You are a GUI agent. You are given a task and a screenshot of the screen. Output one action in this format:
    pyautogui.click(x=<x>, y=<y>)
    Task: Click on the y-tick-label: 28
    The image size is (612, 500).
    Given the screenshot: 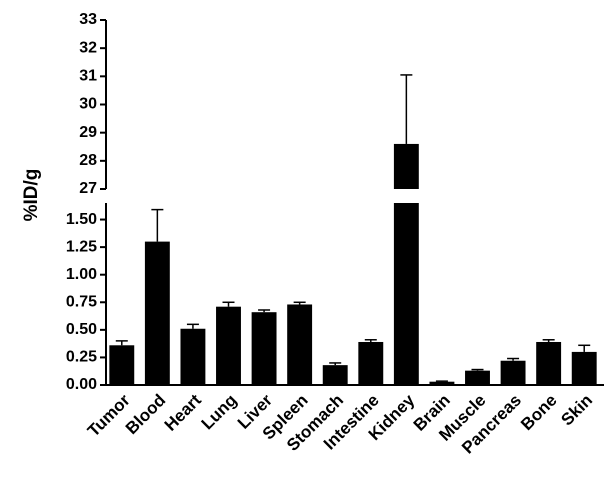 What is the action you would take?
    pyautogui.click(x=88, y=160)
    